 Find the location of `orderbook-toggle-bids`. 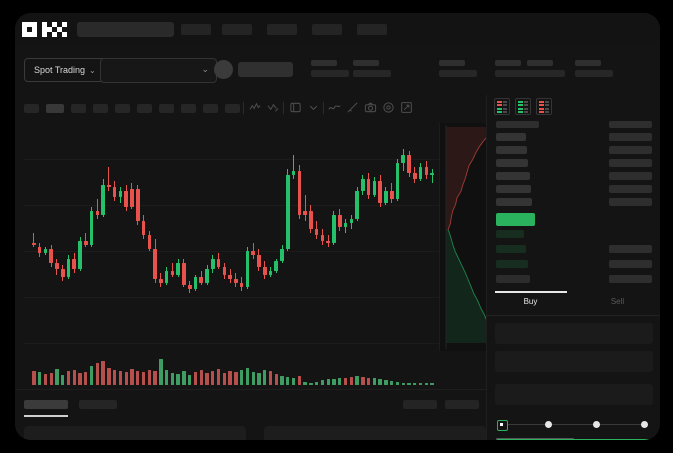

orderbook-toggle-bids is located at coordinates (523, 106).